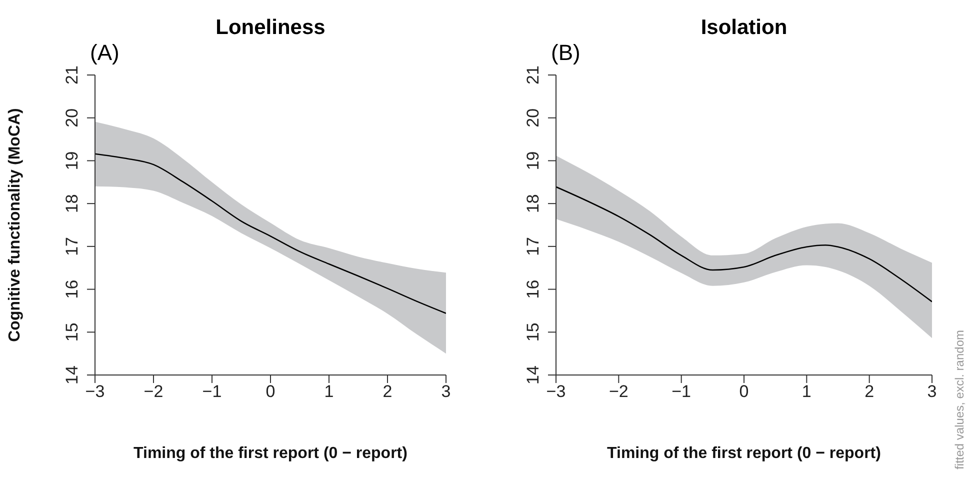 The width and height of the screenshot is (972, 490). What do you see at coordinates (270, 28) in the screenshot?
I see `chart-title: Loneliness` at bounding box center [270, 28].